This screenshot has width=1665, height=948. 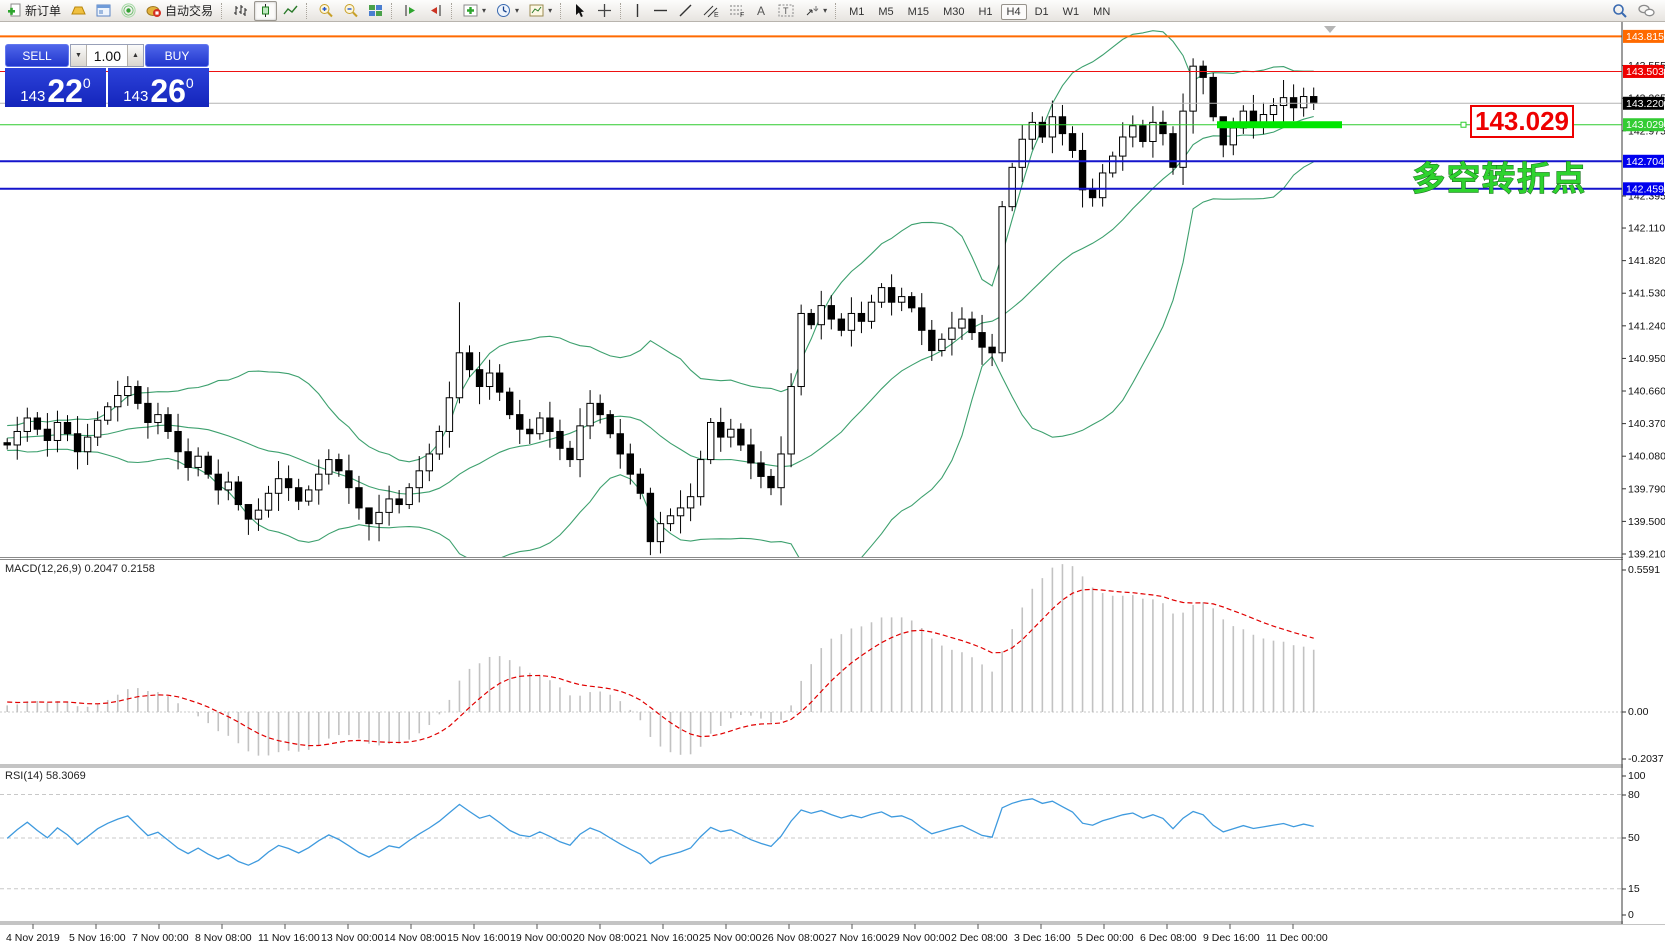 I want to click on market-window-icon, so click(x=103, y=10).